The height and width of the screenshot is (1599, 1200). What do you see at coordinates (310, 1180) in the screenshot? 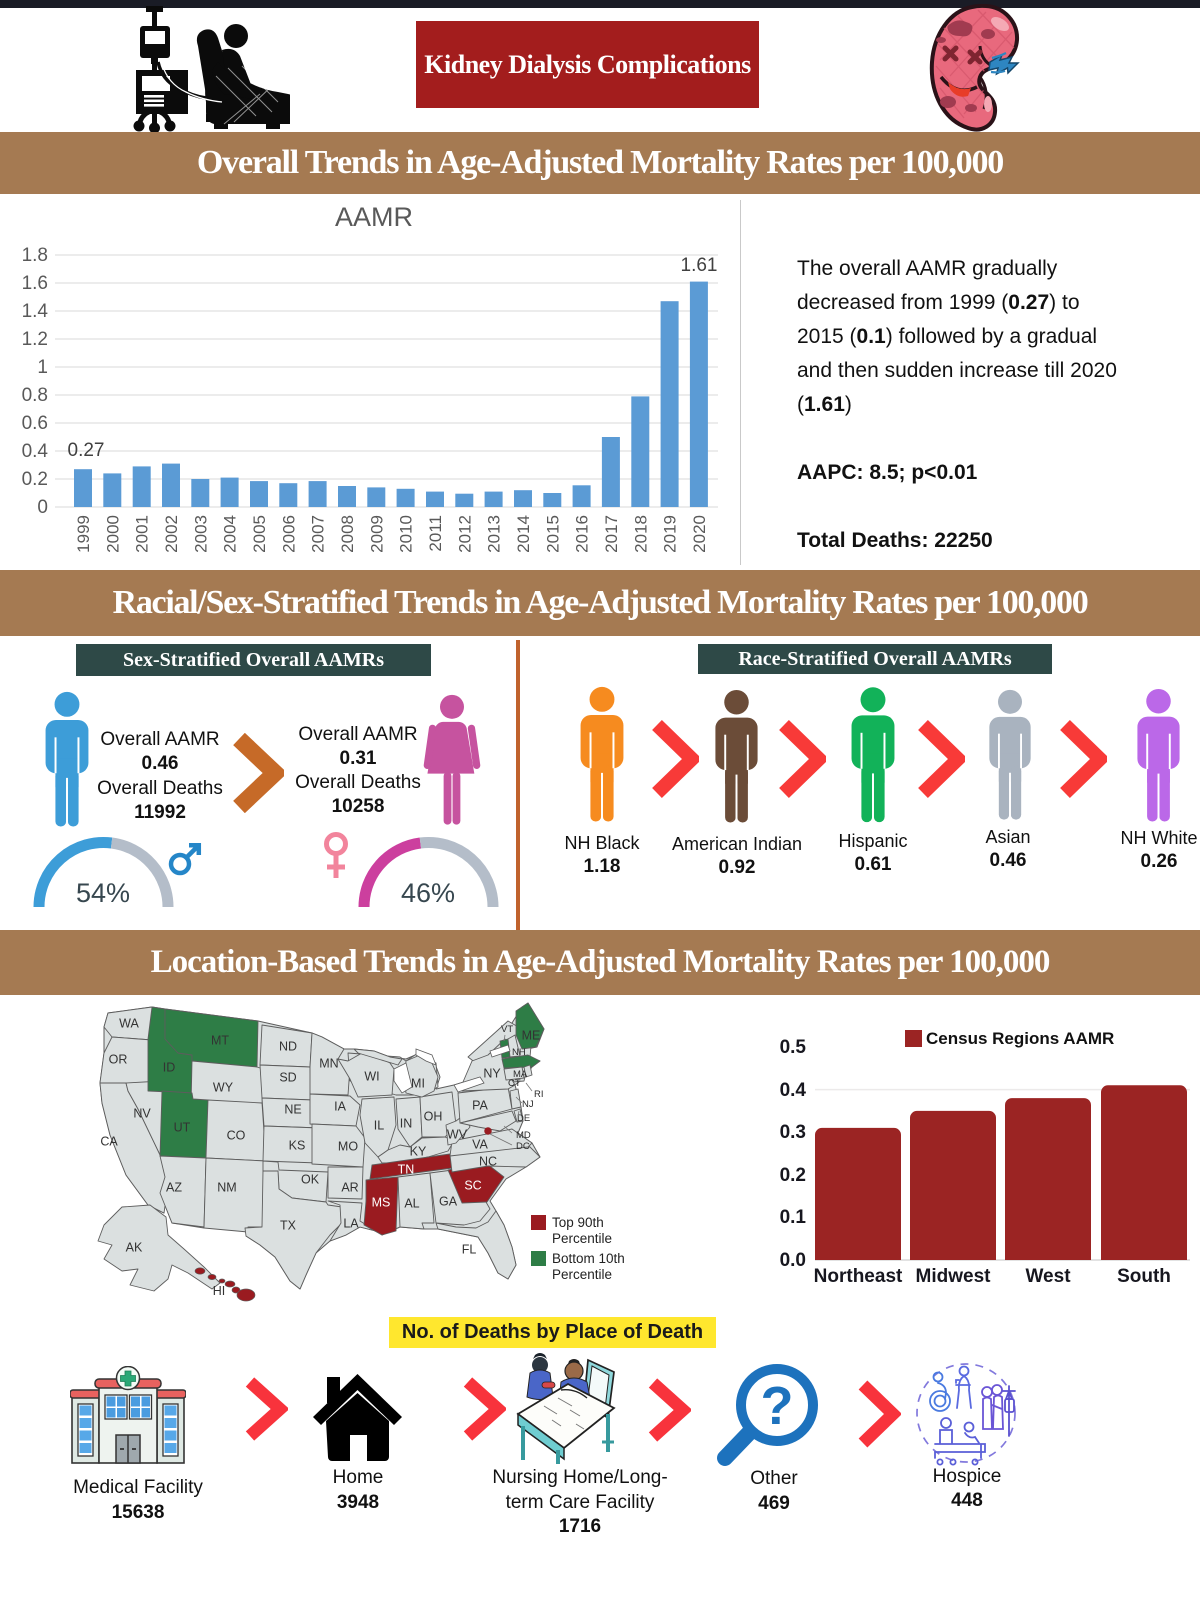
I see `svg-text: OK` at bounding box center [310, 1180].